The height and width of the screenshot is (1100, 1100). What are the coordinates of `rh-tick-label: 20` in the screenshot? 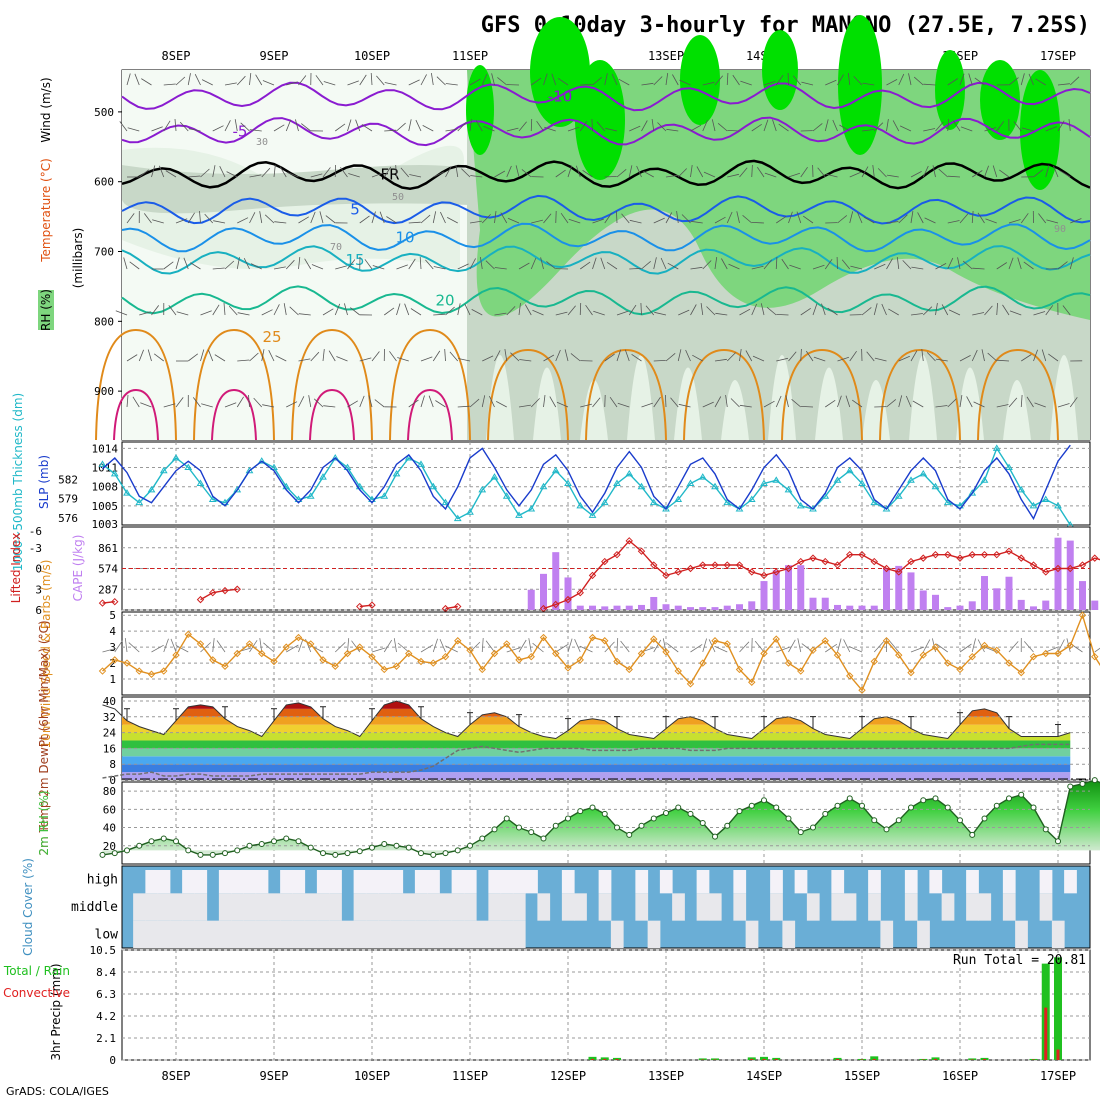 It's located at (109, 846).